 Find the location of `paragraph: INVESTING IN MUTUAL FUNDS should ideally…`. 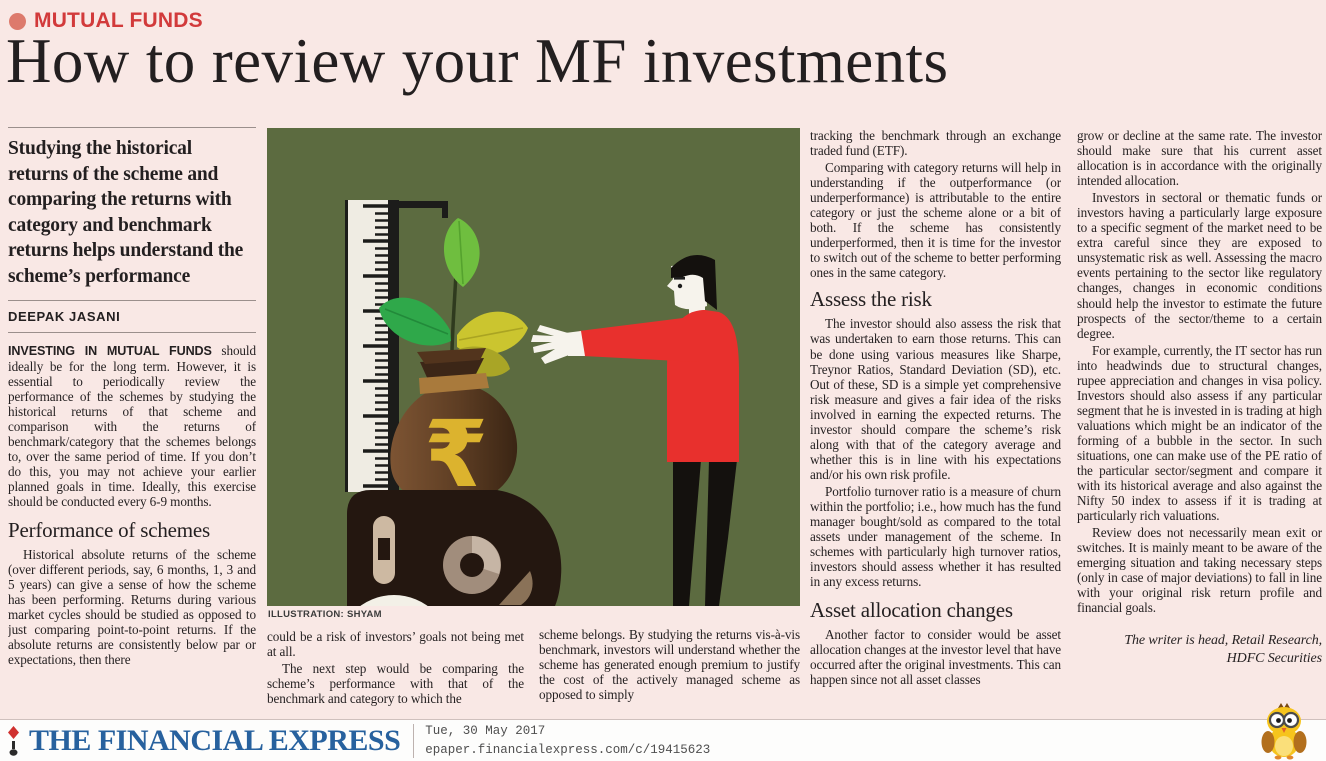

paragraph: INVESTING IN MUTUAL FUNDS should ideally… is located at coordinates (132, 426).